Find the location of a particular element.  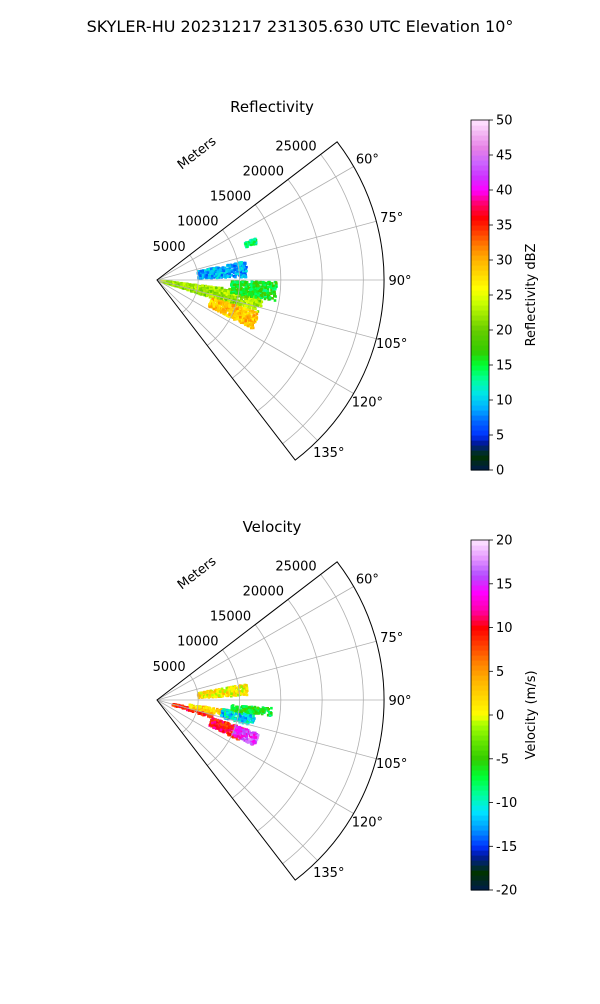

polar-grid is located at coordinates (270, 719).